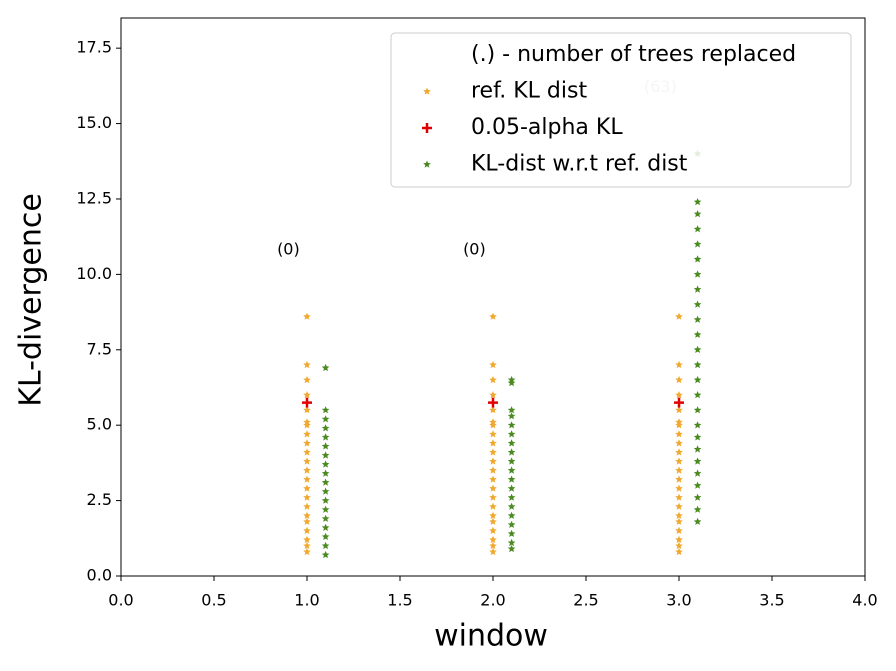 The image size is (896, 671). What do you see at coordinates (491, 636) in the screenshot?
I see `x-axis-label: window` at bounding box center [491, 636].